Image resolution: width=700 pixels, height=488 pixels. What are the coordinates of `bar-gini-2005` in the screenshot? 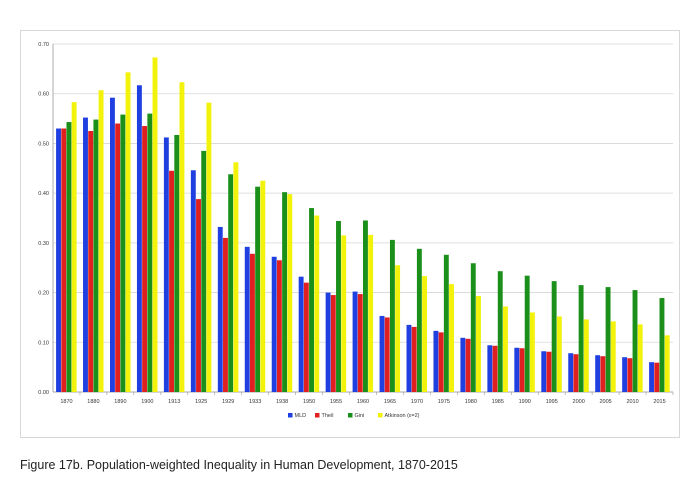 It's located at (608, 339).